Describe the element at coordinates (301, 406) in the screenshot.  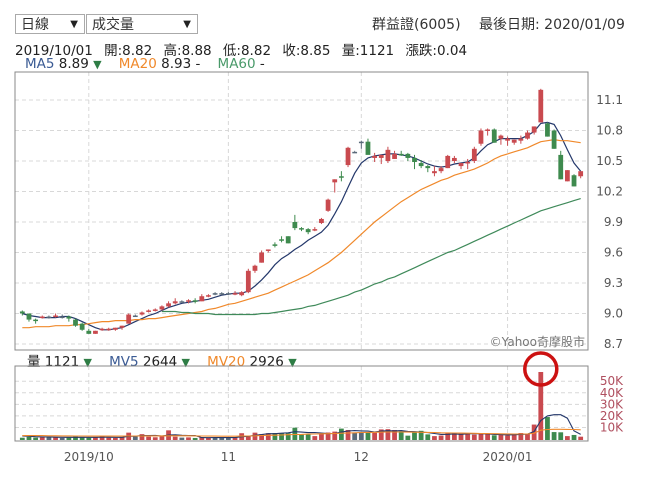
I see `volume-bars` at that location.